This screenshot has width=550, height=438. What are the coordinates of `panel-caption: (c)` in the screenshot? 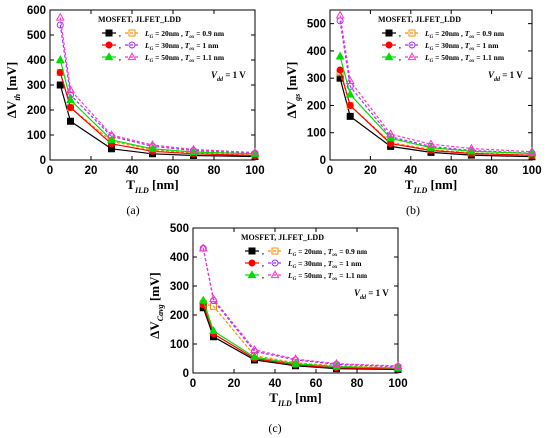 It's located at (274, 428).